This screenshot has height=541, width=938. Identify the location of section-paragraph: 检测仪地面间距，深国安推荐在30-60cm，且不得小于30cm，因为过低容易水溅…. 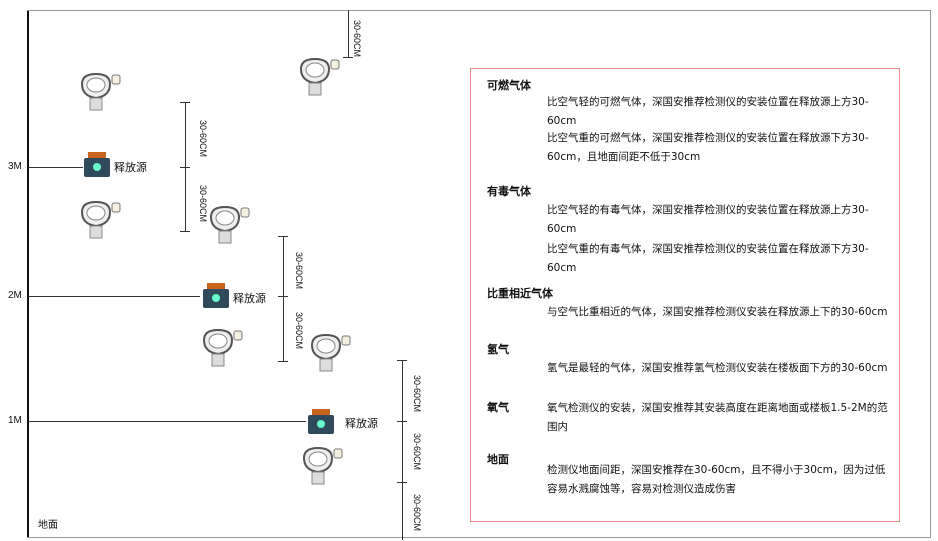
(716, 479).